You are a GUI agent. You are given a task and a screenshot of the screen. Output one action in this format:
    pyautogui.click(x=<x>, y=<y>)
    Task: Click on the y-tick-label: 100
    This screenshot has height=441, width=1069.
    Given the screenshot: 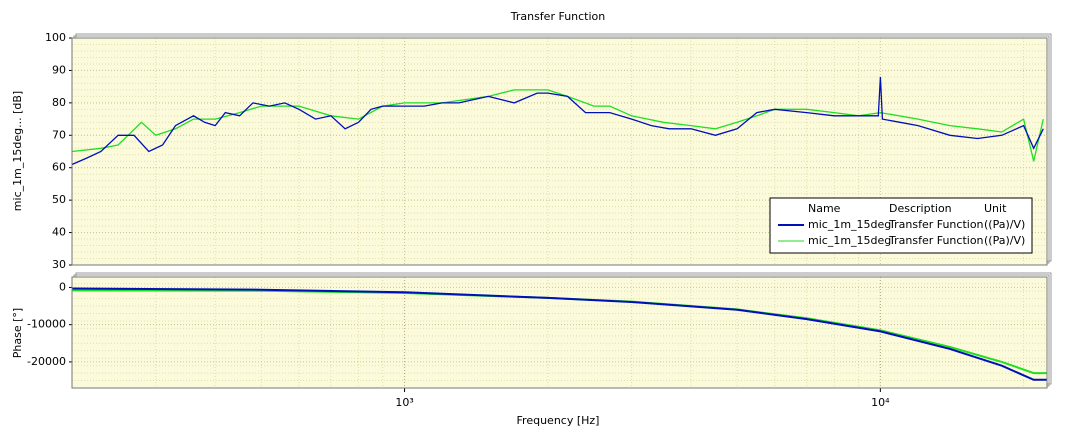 What is the action you would take?
    pyautogui.click(x=55, y=37)
    